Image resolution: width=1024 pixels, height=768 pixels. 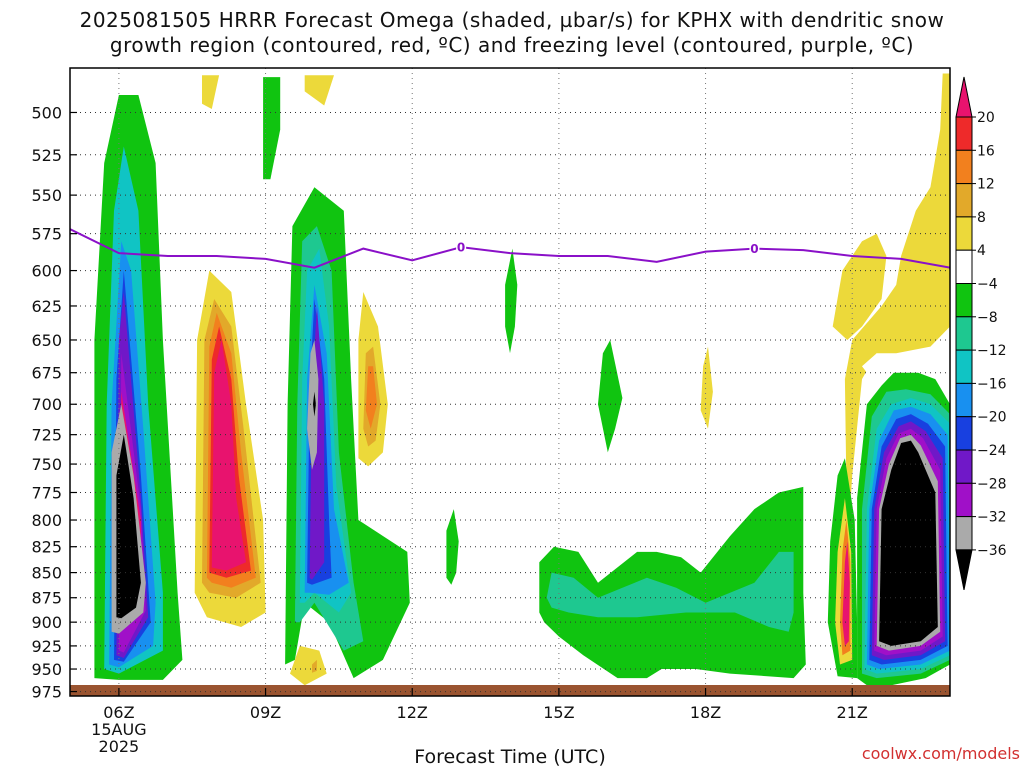 I want to click on terrain-strip, so click(x=510, y=690).